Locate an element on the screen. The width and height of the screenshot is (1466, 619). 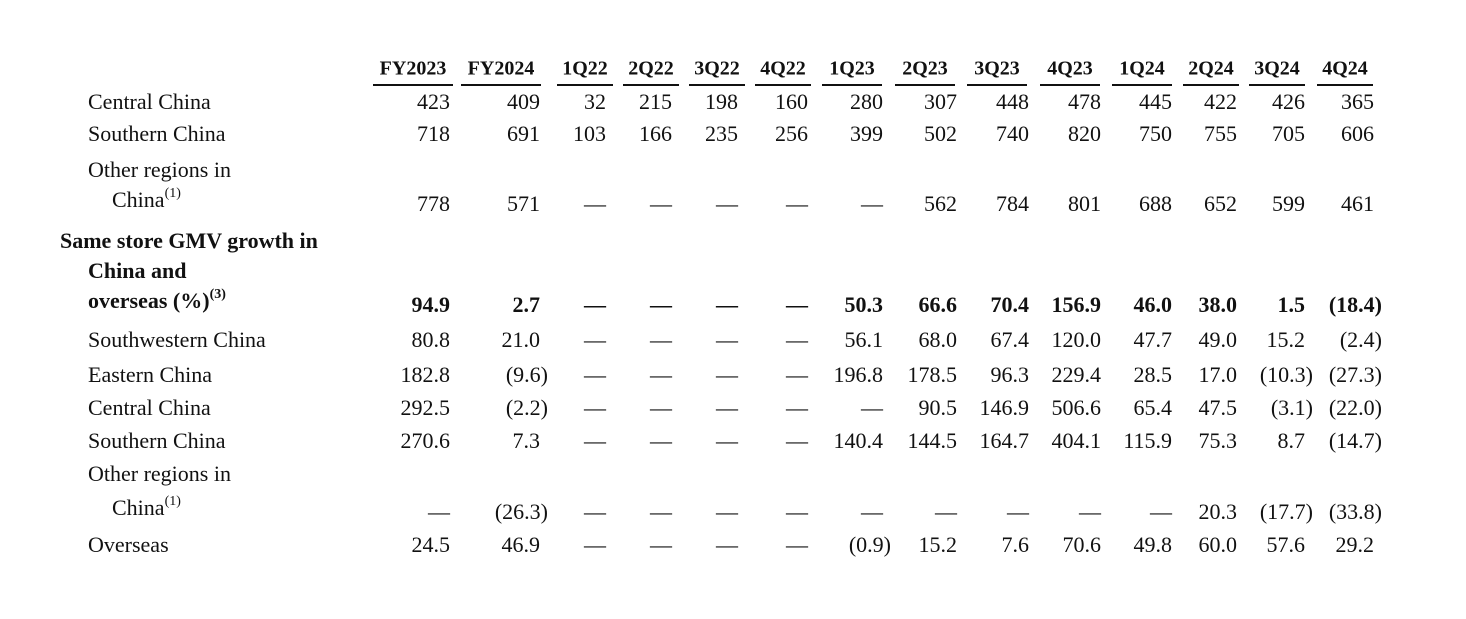
column-header: 2Q22 is located at coordinates (651, 69).